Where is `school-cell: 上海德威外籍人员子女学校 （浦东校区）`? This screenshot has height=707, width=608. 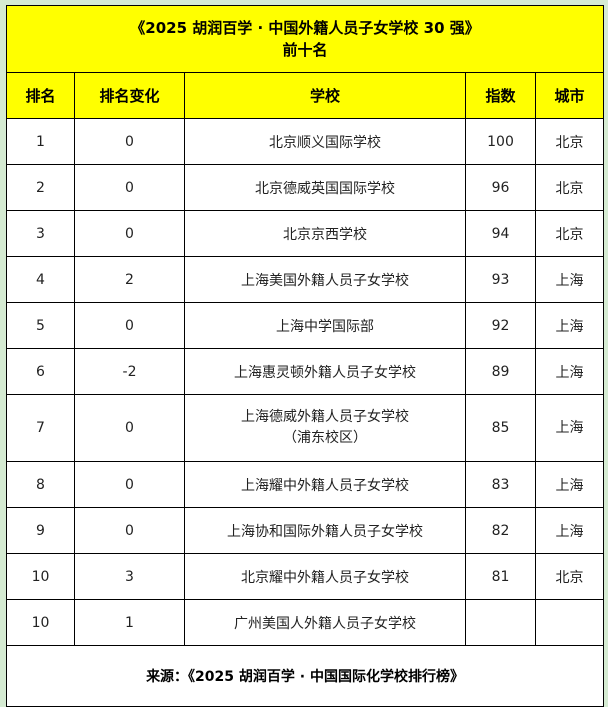 school-cell: 上海德威外籍人员子女学校 （浦东校区） is located at coordinates (325, 428).